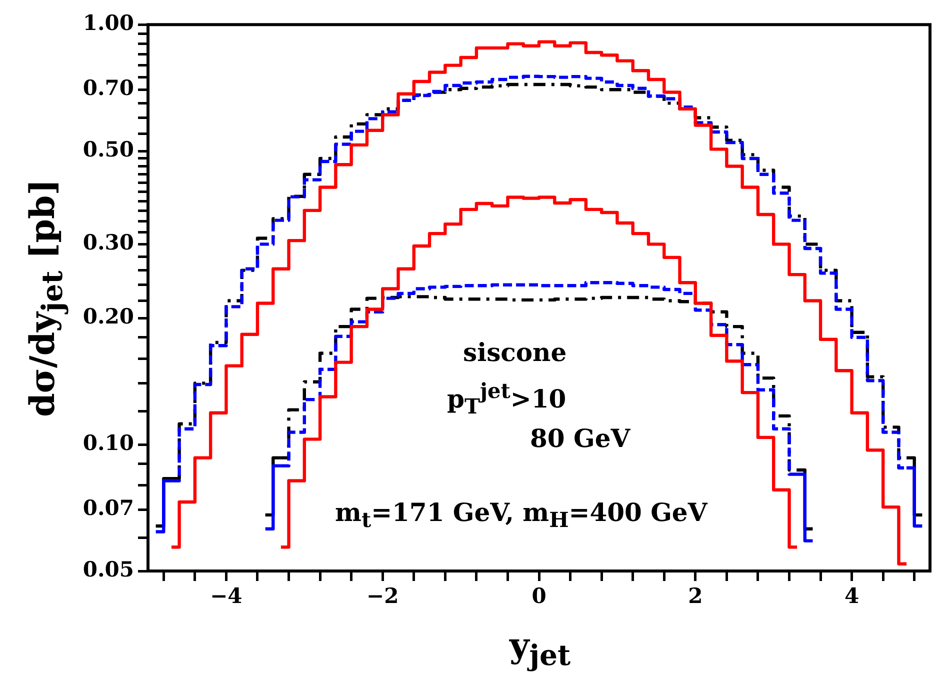  Describe the element at coordinates (539, 595) in the screenshot. I see `x-tick-label: 0` at that location.